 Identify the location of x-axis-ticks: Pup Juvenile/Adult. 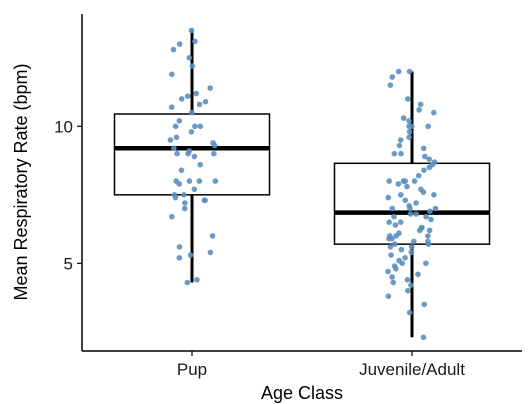
(321, 365).